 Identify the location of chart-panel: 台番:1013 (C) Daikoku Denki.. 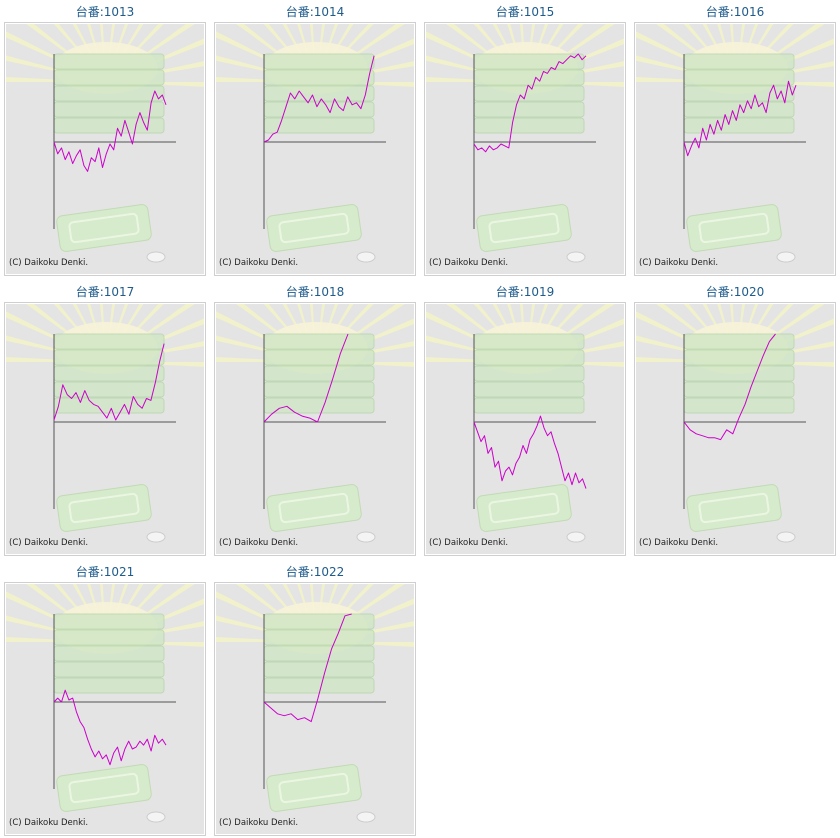
(105, 139).